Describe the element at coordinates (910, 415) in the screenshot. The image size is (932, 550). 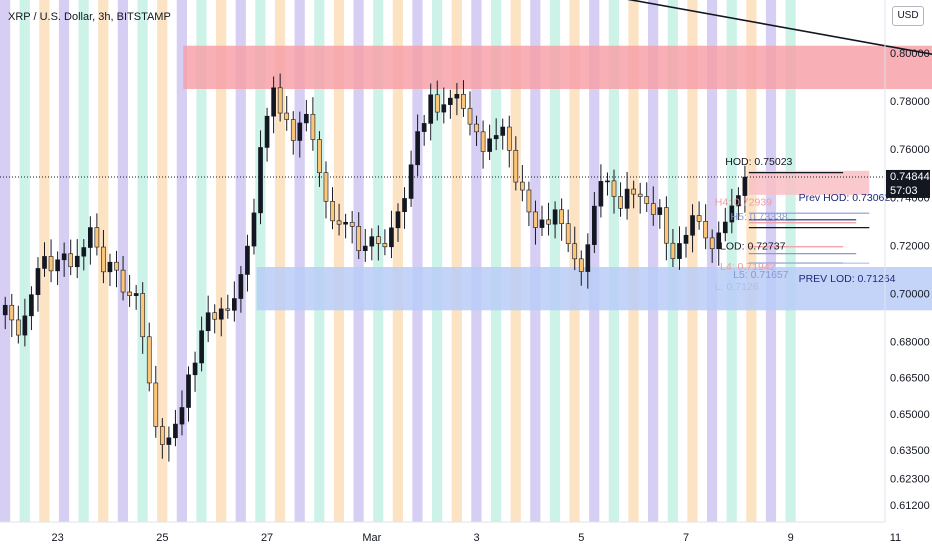
I see `y-tick-label: 0.65000` at that location.